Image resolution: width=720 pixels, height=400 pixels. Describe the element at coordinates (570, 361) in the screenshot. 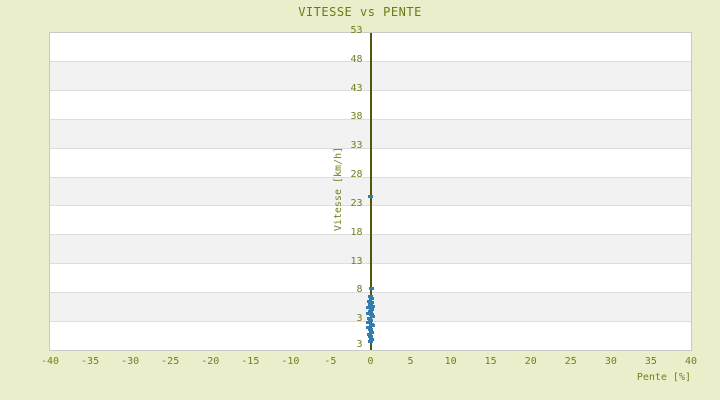

I see `x-tick-label: 25` at that location.